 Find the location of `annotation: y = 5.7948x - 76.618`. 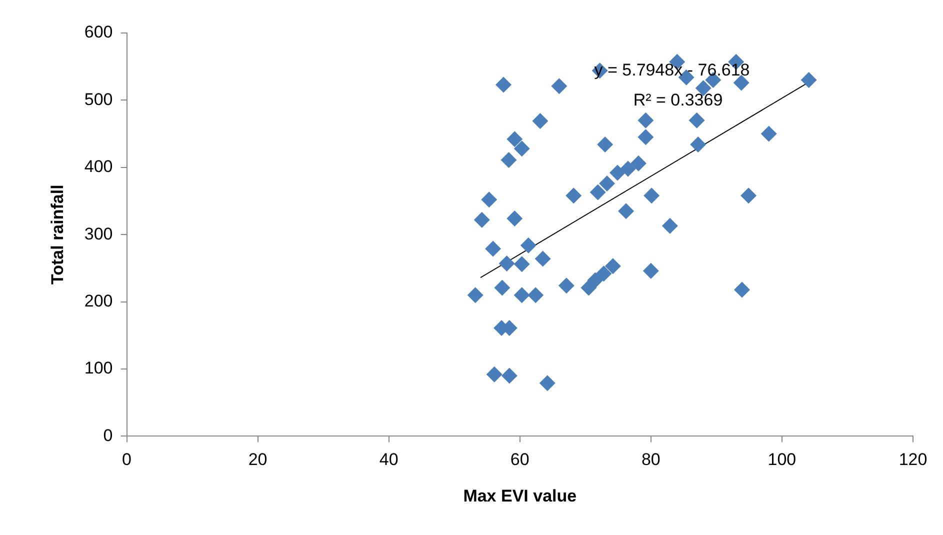

annotation: y = 5.7948x - 76.618 is located at coordinates (672, 70).